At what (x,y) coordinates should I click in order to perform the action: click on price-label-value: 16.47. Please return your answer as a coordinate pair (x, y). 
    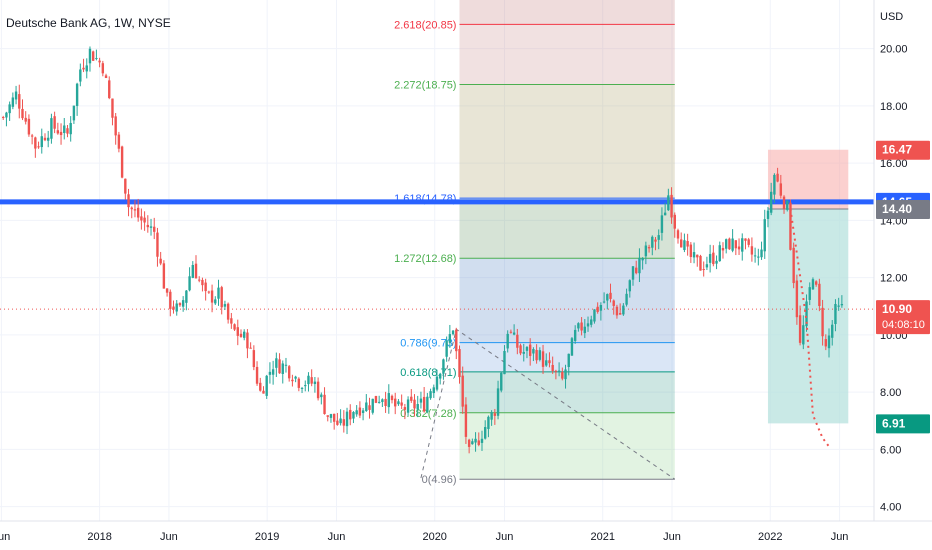
    Looking at the image, I should click on (897, 150).